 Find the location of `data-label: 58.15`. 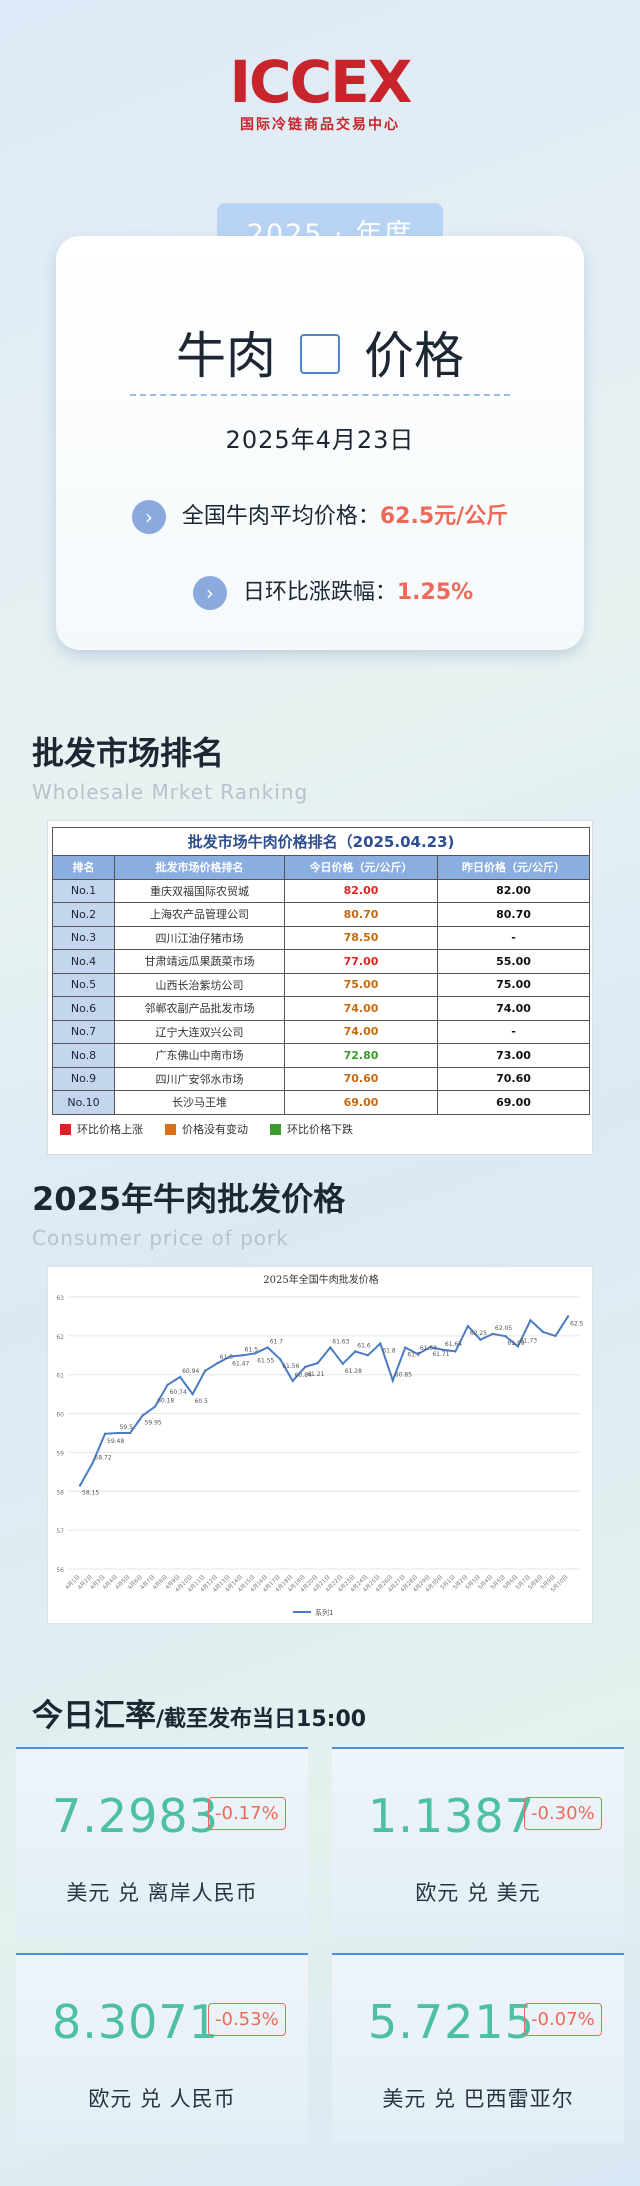

data-label: 58.15 is located at coordinates (90, 1492).